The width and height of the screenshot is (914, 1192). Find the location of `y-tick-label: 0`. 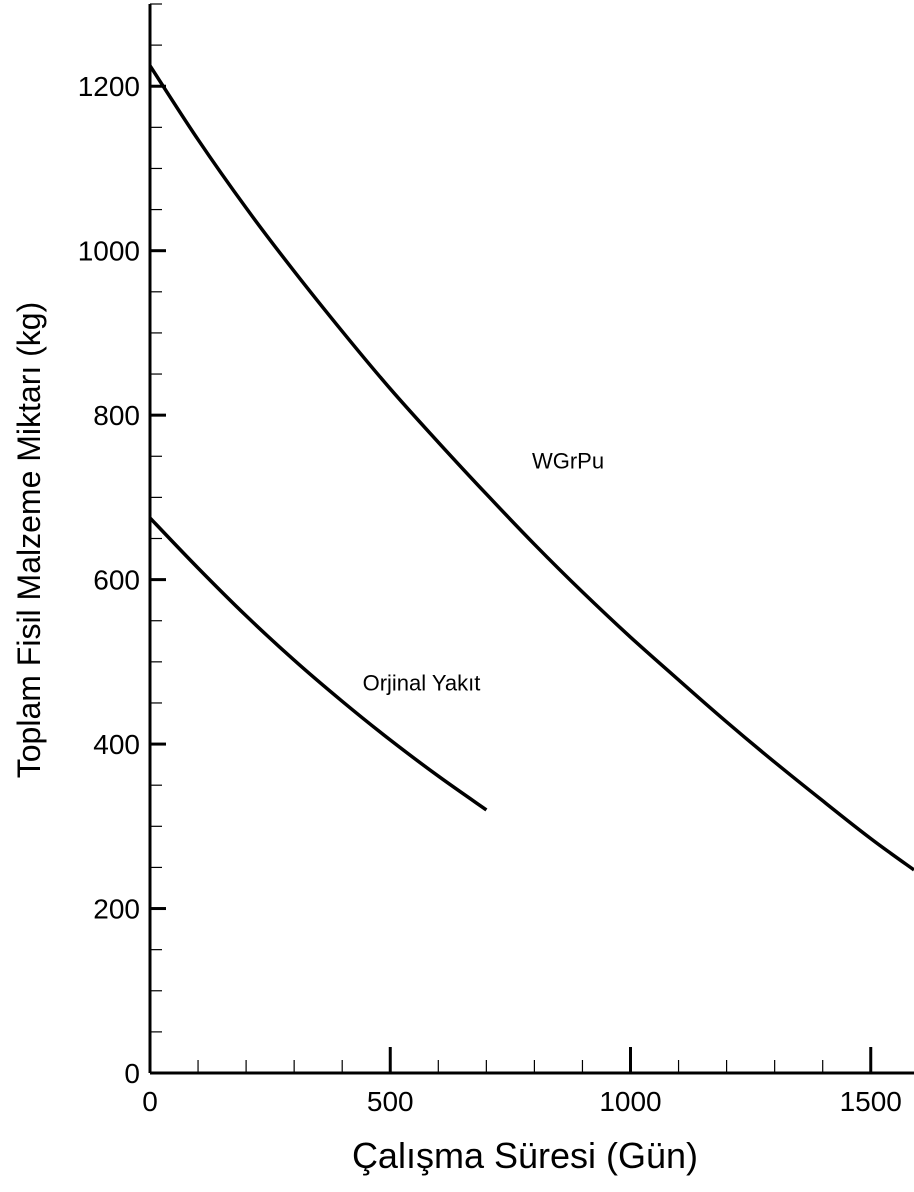

y-tick-label: 0 is located at coordinates (132, 1073).